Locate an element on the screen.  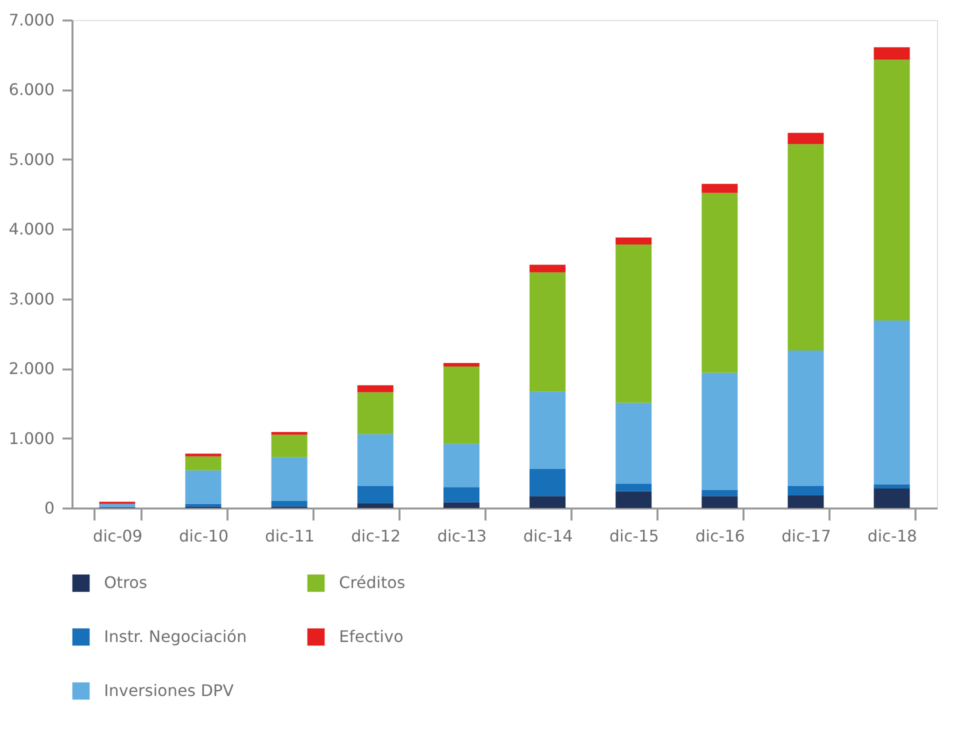
y-tick-label: 0 is located at coordinates (49, 508).